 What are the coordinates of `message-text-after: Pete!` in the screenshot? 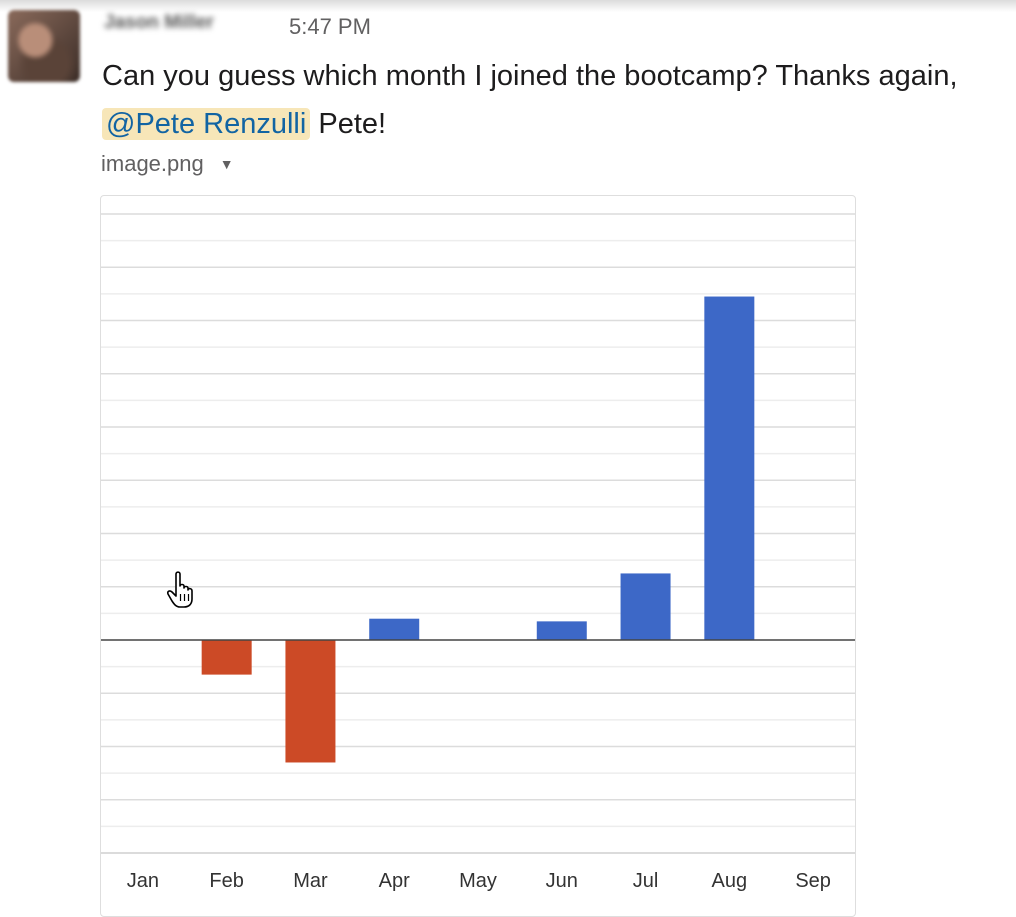 It's located at (352, 124).